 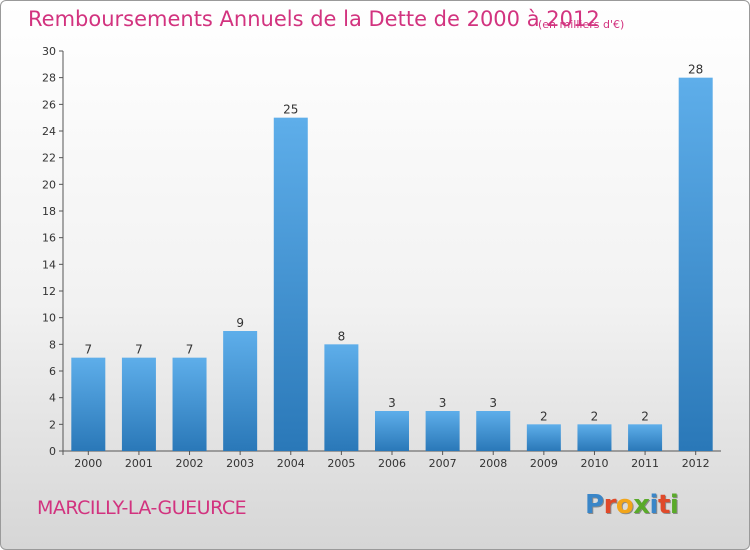 I want to click on x-tick-label: 2012, so click(x=696, y=463).